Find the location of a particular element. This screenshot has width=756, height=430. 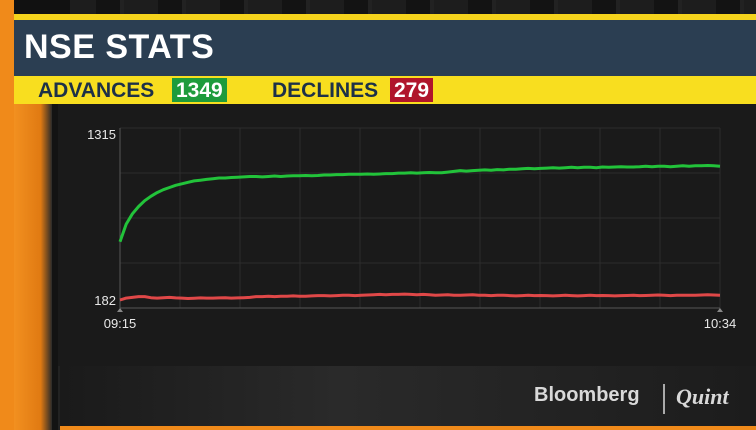

footer-band is located at coordinates (408, 398).